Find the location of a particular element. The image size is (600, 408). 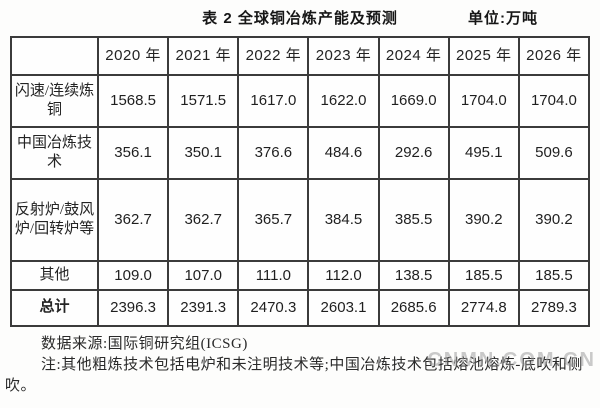

row-label: 其他 is located at coordinates (54, 275).